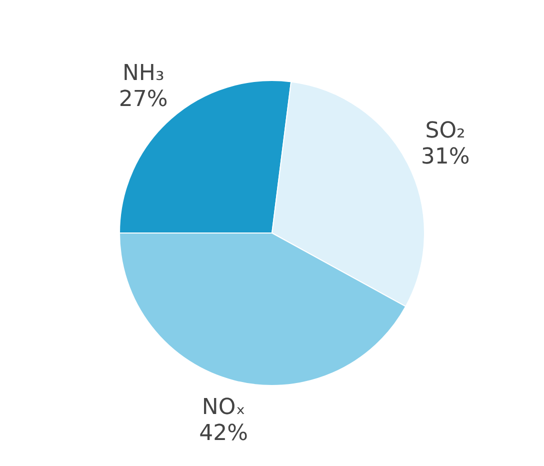 This screenshot has width=544, height=466. I want to click on data-label: 42%, so click(223, 433).